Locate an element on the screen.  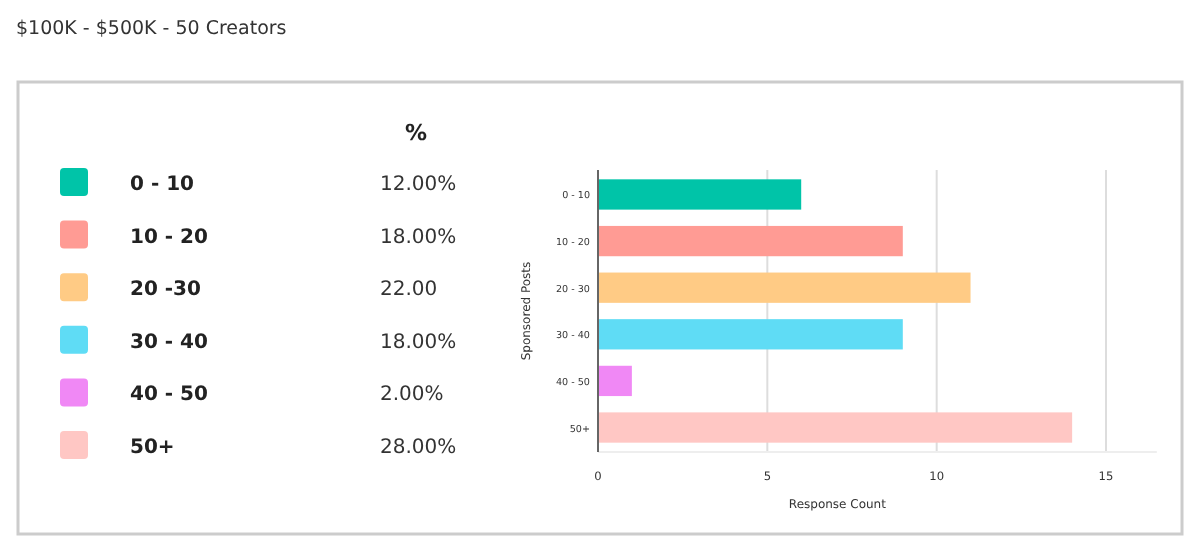
category-label: 50+ is located at coordinates (152, 448).